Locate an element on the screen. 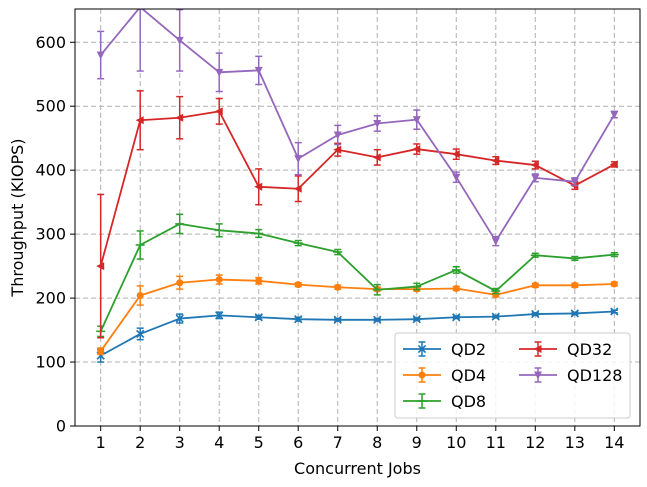 Image resolution: width=647 pixels, height=487 pixels. x-tick-label: 6 is located at coordinates (298, 442).